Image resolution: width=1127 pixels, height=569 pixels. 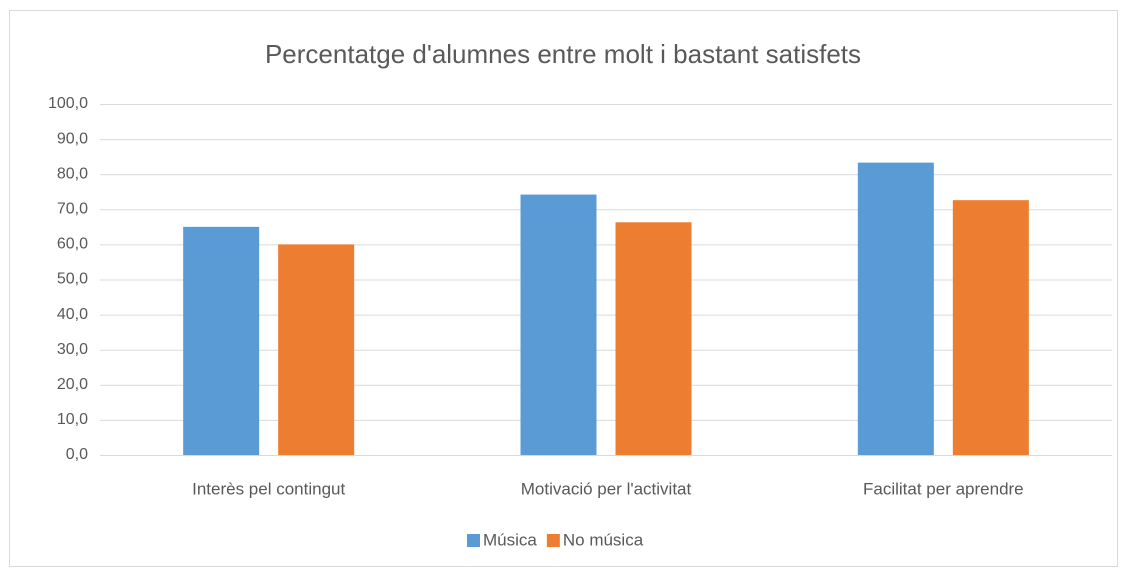 I want to click on y-tick-label: 70,0, so click(x=72, y=209).